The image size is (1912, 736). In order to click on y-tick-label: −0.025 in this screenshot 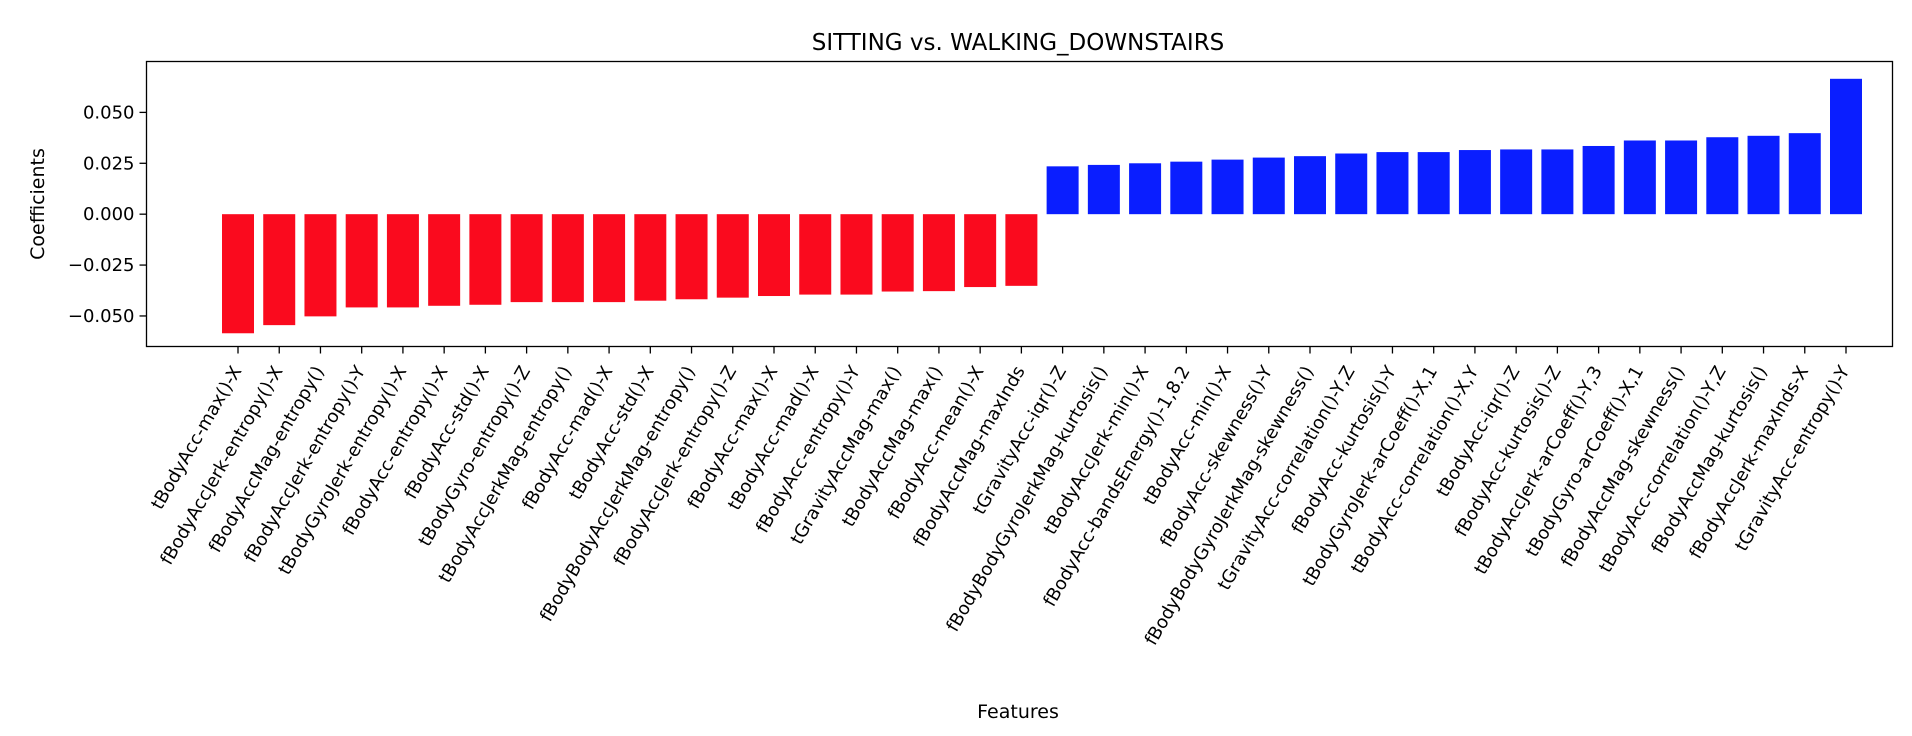, I will do `click(101, 265)`.